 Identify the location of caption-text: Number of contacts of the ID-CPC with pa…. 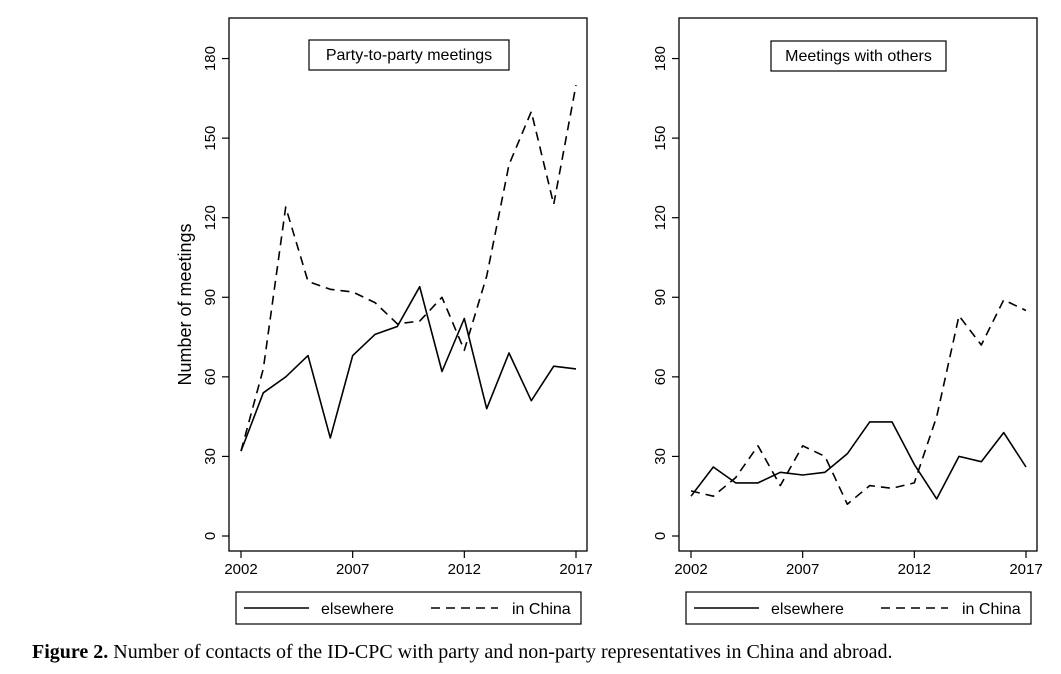
(500, 652).